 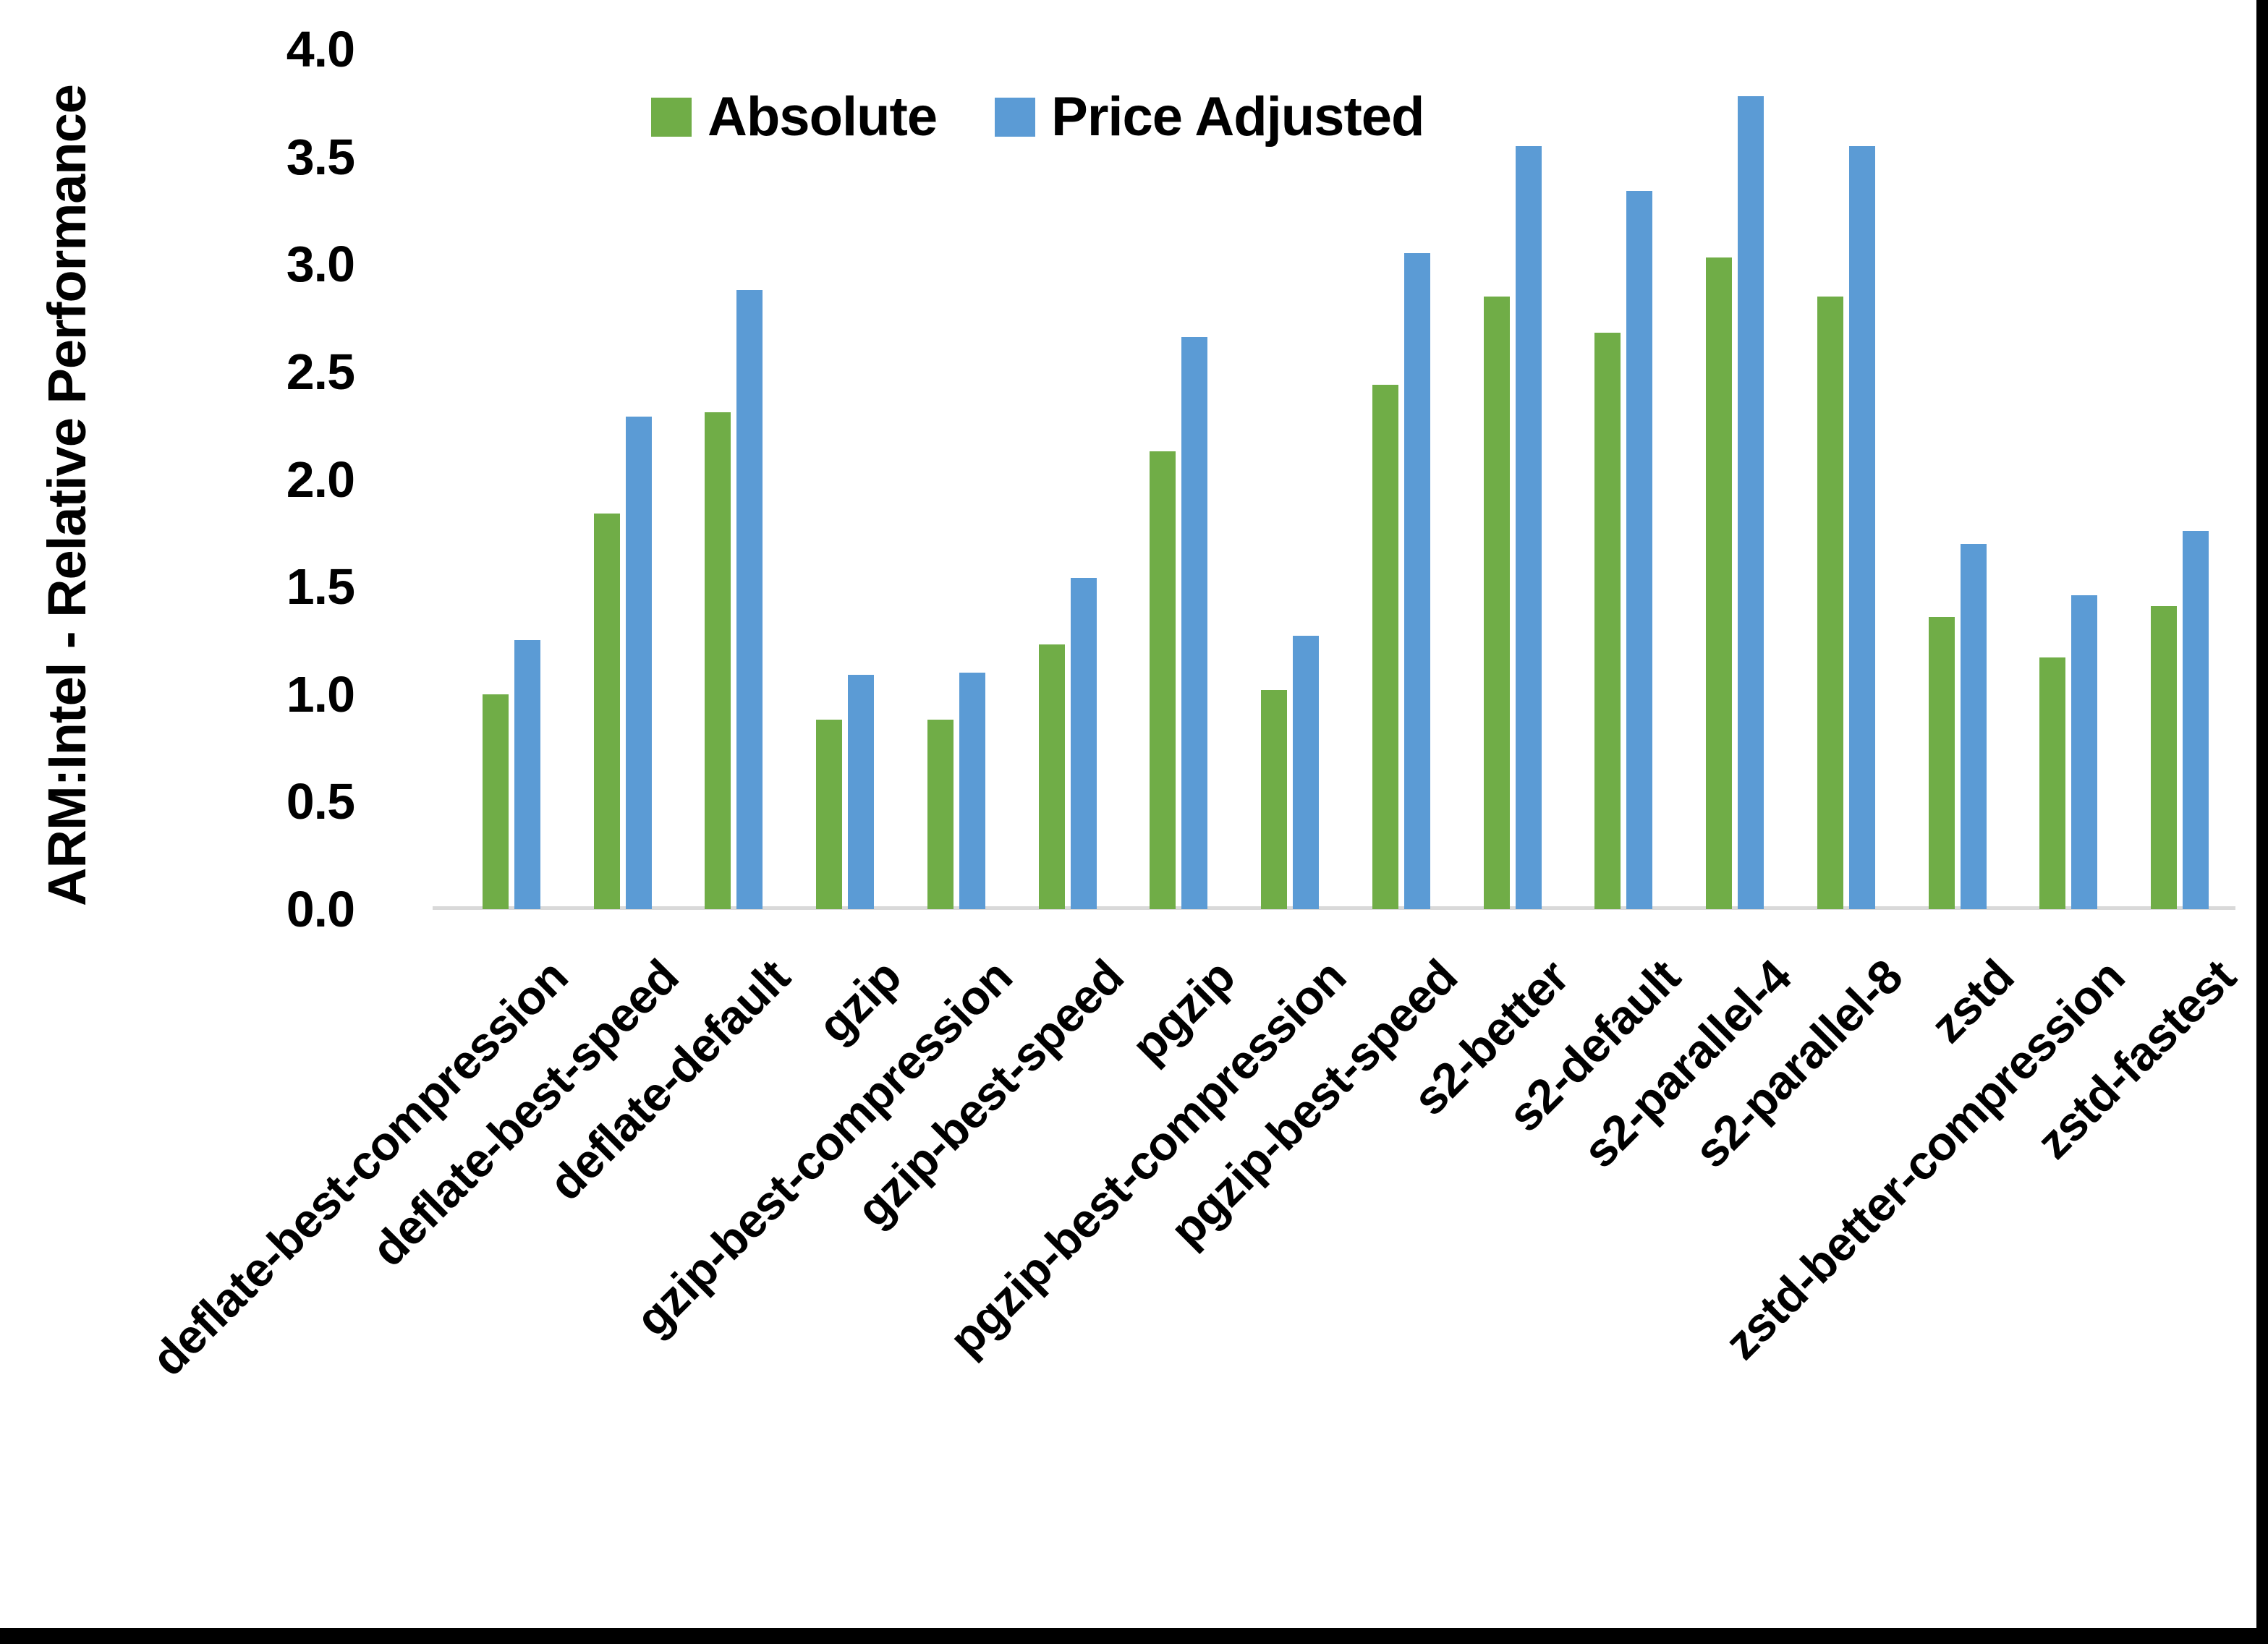 I want to click on legend-swatch-price-adjusted, so click(x=1015, y=117).